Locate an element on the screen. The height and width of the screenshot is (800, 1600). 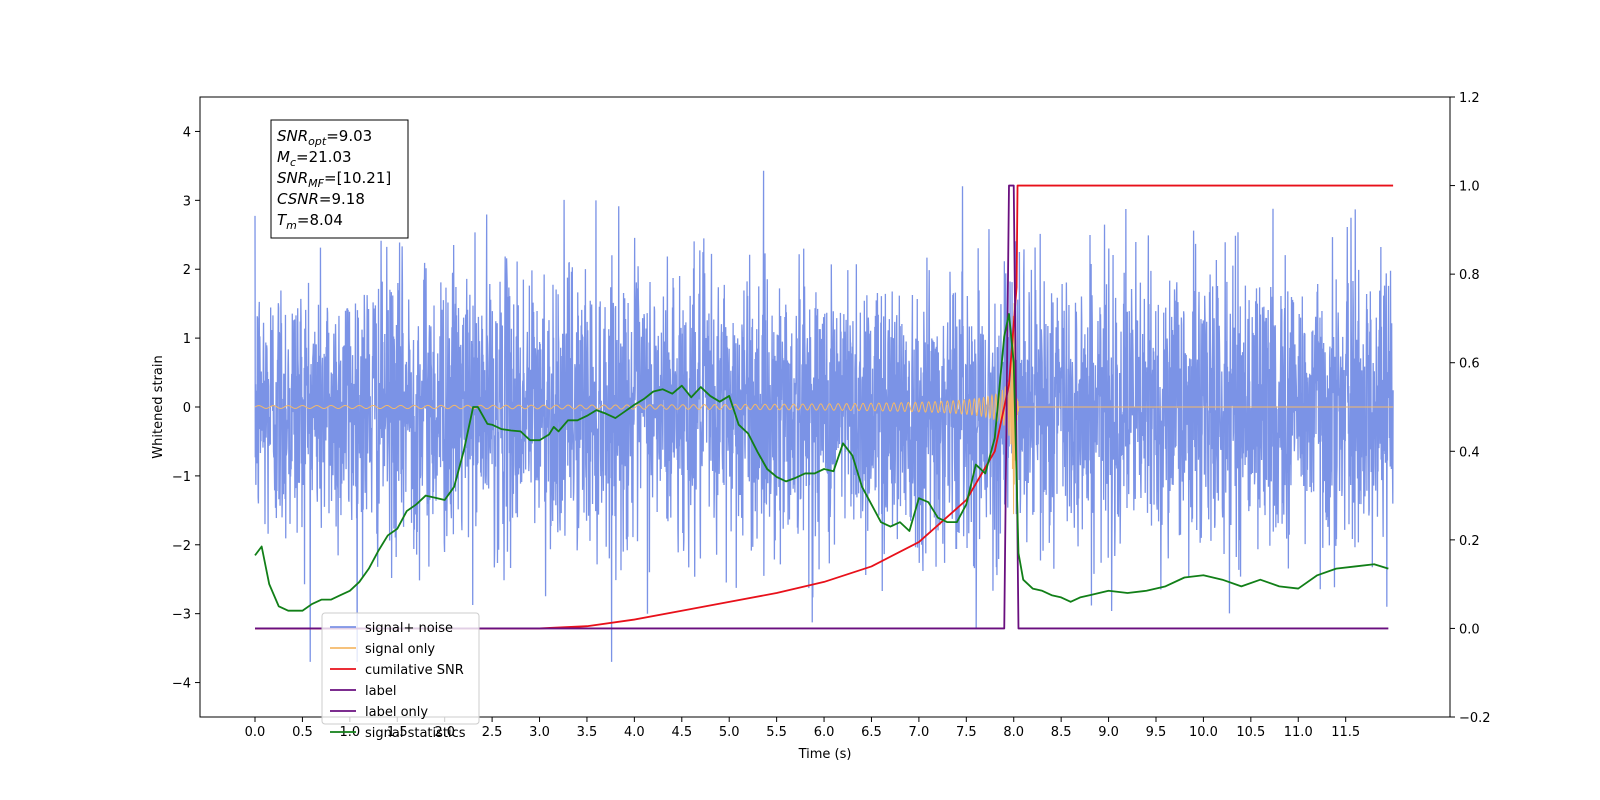
y2-tick-label: 0.4 is located at coordinates (1469, 452).